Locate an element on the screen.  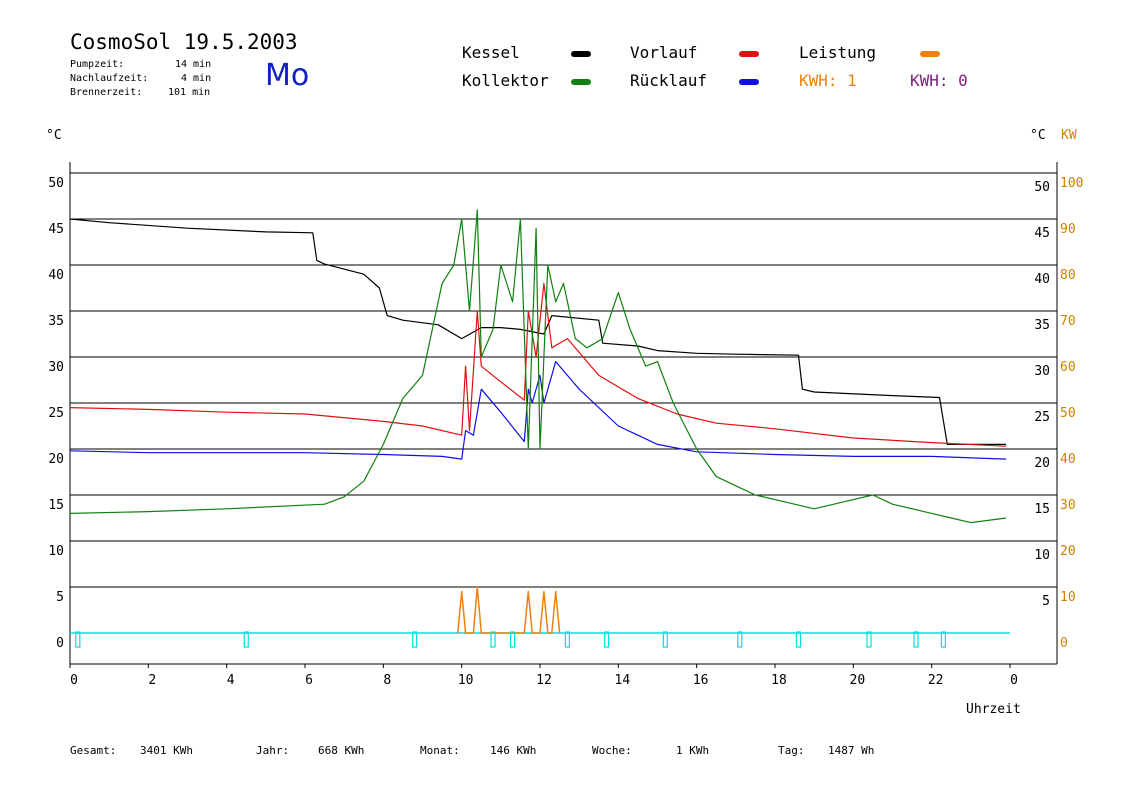
y-tick-label-right: 20 is located at coordinates (1042, 463).